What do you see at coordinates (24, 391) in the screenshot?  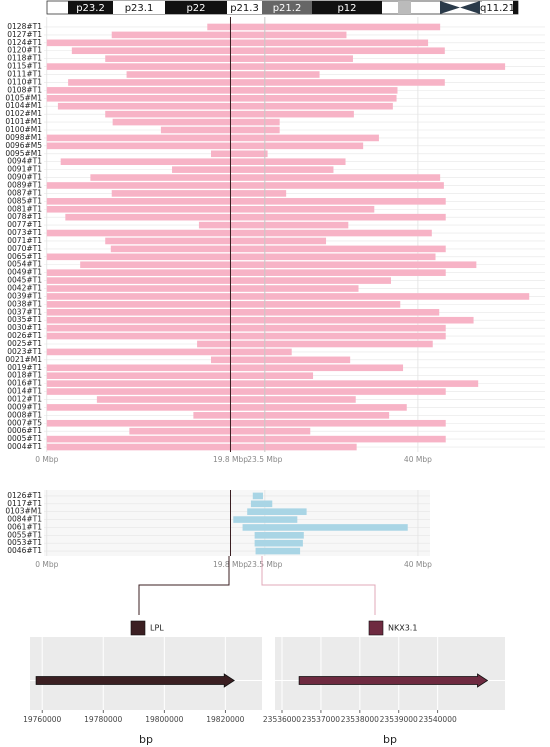 I see `row-label: 0014#T1` at bounding box center [24, 391].